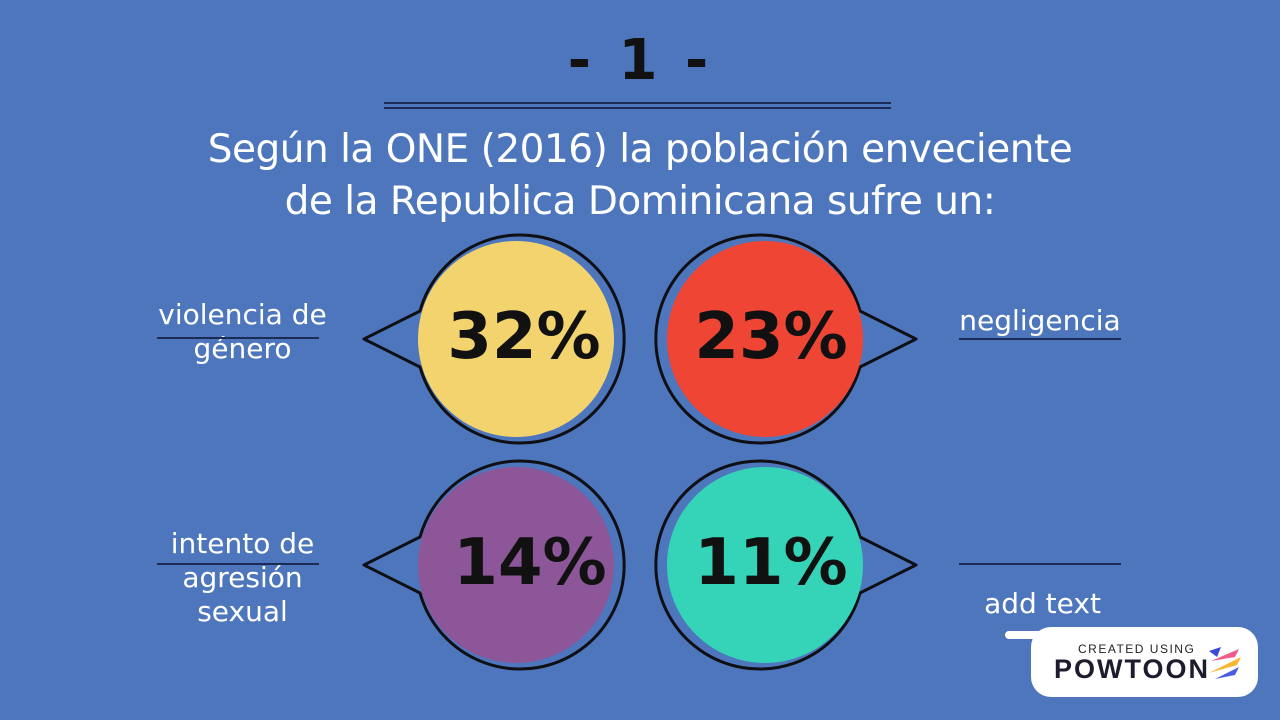 The height and width of the screenshot is (720, 1280). What do you see at coordinates (640, 60) in the screenshot?
I see `slide-number: - 1 -` at bounding box center [640, 60].